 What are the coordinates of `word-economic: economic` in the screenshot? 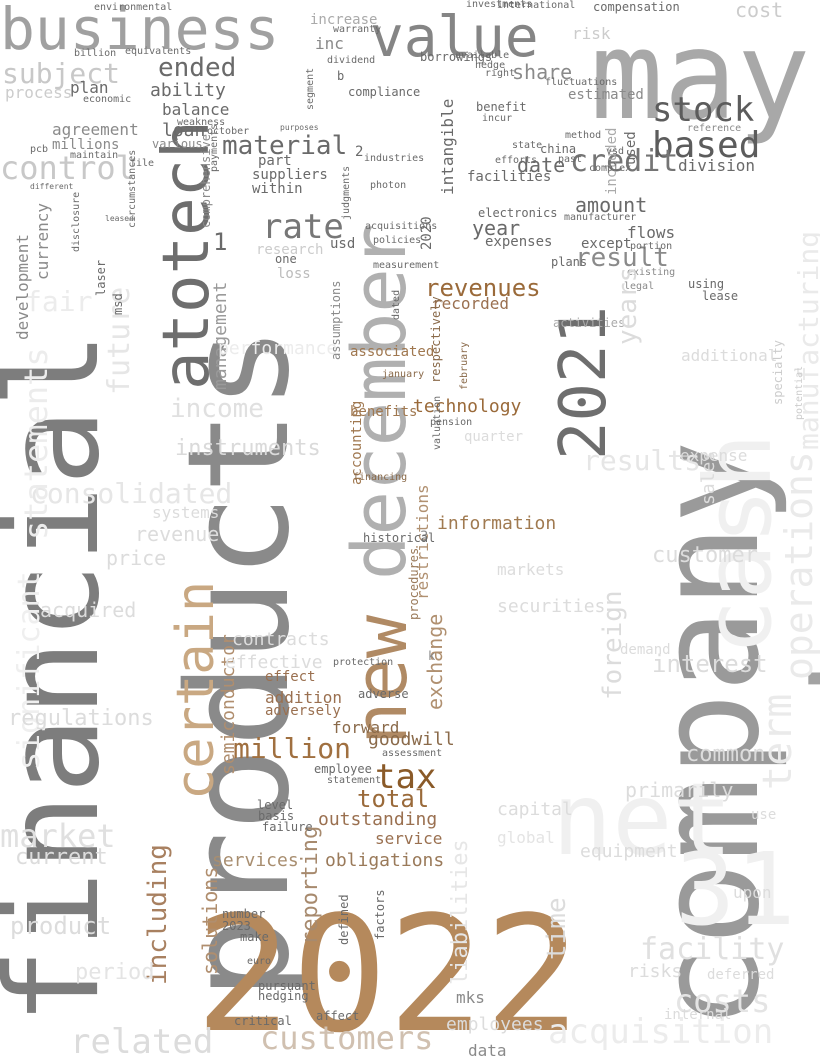 It's located at (107, 99).